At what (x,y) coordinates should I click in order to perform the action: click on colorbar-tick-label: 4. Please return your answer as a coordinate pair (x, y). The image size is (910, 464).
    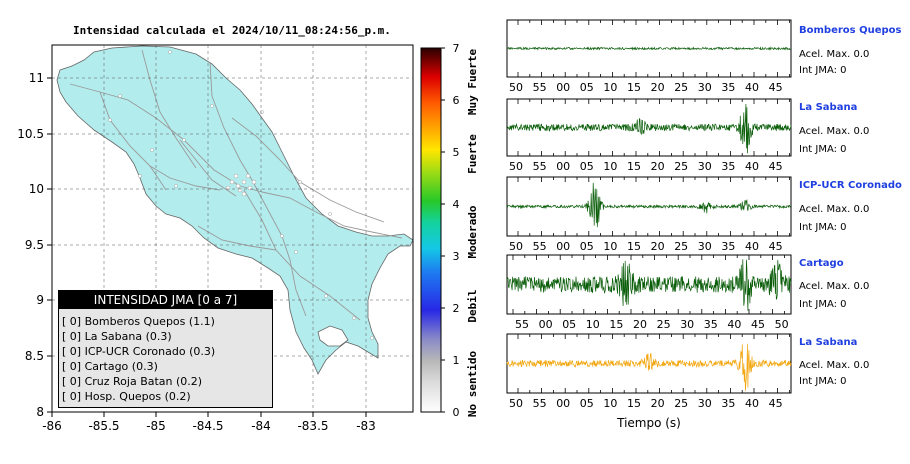
    Looking at the image, I should click on (456, 204).